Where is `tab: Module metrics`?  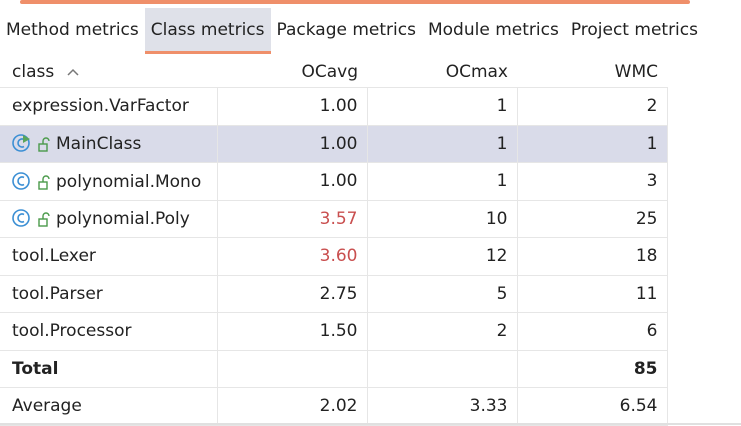 tab: Module metrics is located at coordinates (493, 30).